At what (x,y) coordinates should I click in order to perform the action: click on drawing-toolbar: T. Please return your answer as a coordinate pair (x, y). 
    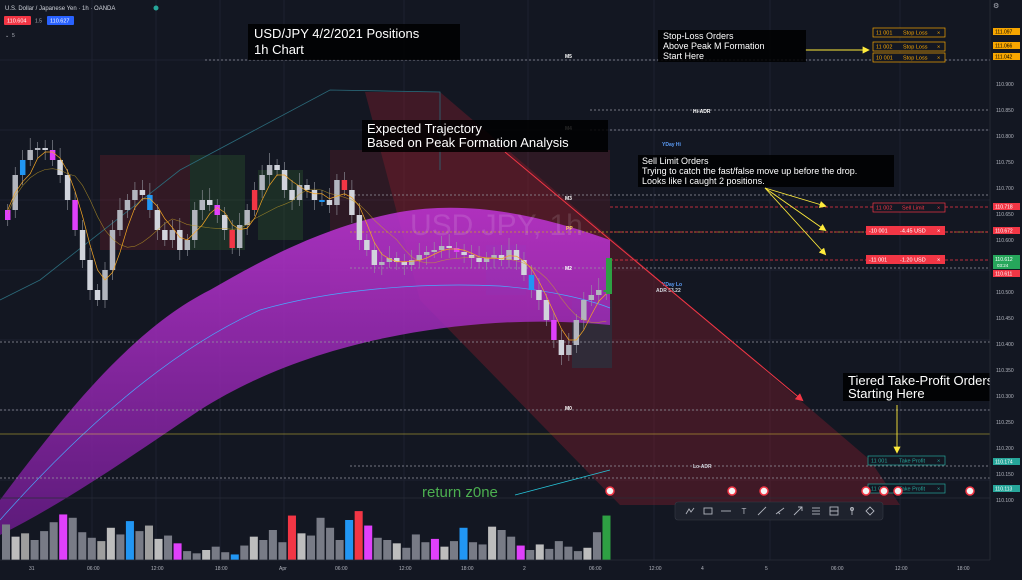
    Looking at the image, I should click on (779, 511).